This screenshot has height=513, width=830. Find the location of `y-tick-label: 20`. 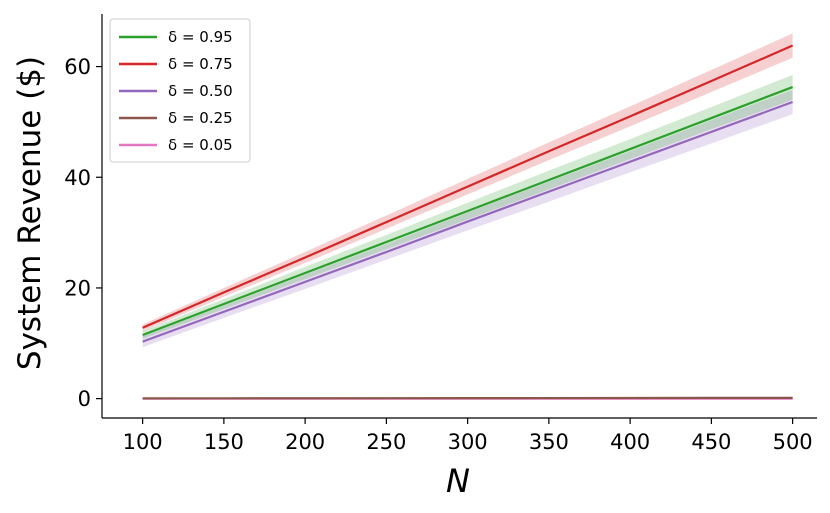

y-tick-label: 20 is located at coordinates (77, 288).